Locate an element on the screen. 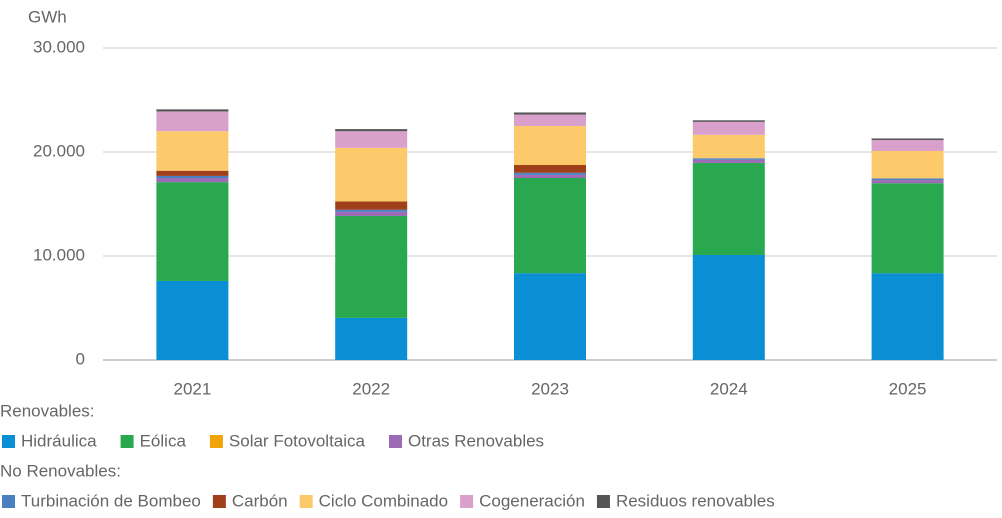 Image resolution: width=1002 pixels, height=518 pixels. legend-label: Eólica is located at coordinates (163, 440).